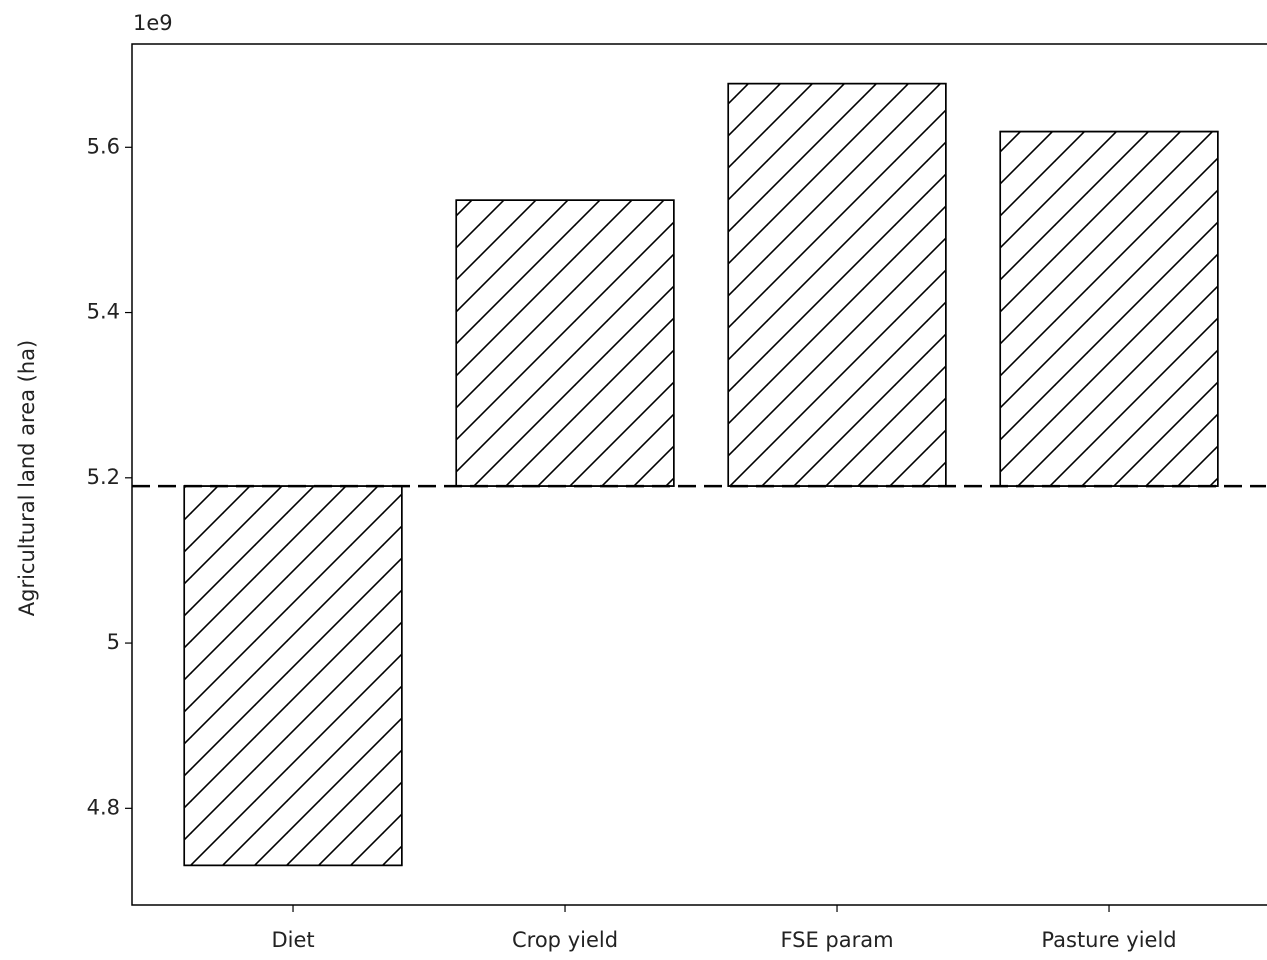 The width and height of the screenshot is (1267, 960). Describe the element at coordinates (565, 940) in the screenshot. I see `x-tick-label: Crop yield` at that location.